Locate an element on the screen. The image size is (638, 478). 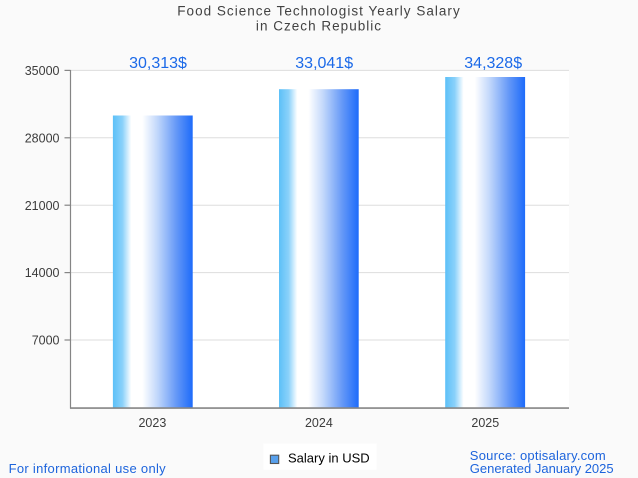
svg-text: 2023 is located at coordinates (152, 423).